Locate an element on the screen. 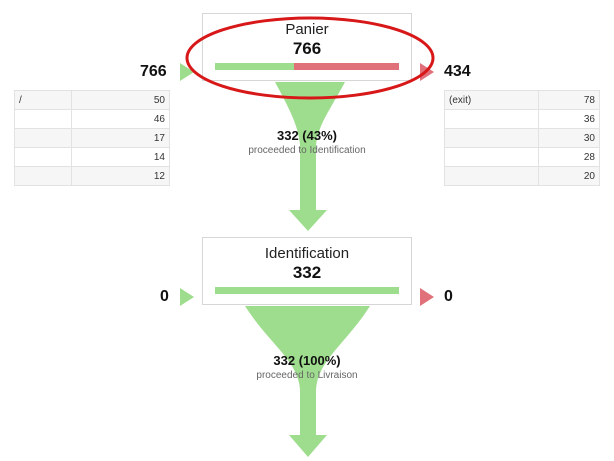 Image resolution: width=614 pixels, height=461 pixels. exits-count: 434 is located at coordinates (457, 71).